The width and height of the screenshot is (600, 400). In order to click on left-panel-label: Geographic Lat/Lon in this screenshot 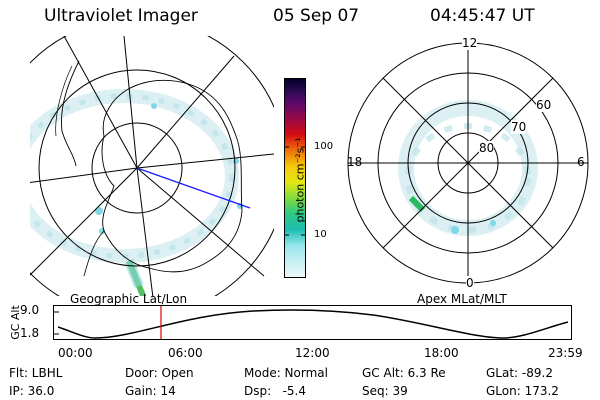, I will do `click(129, 299)`.